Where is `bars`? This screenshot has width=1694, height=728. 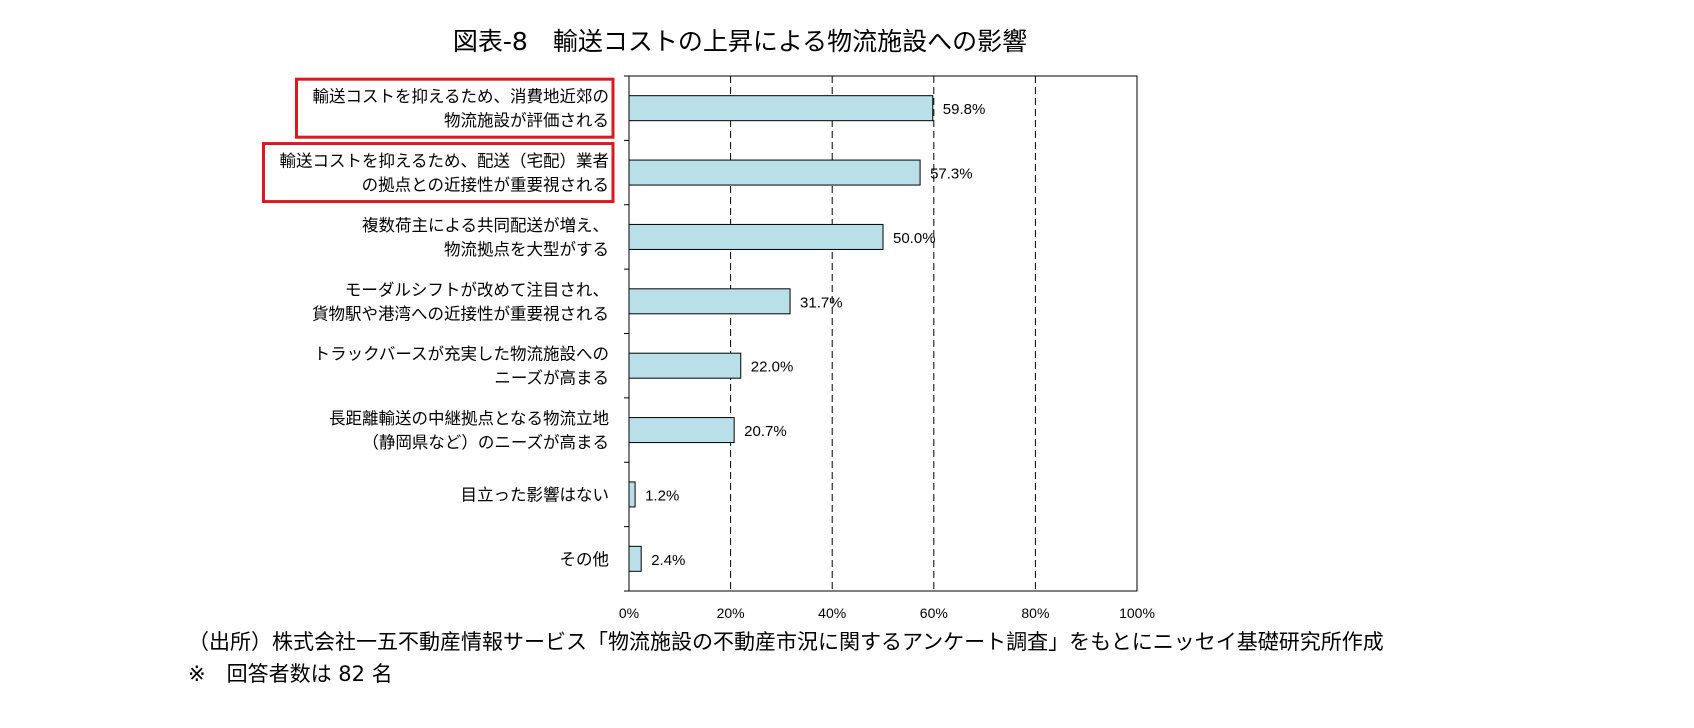 bars is located at coordinates (781, 333).